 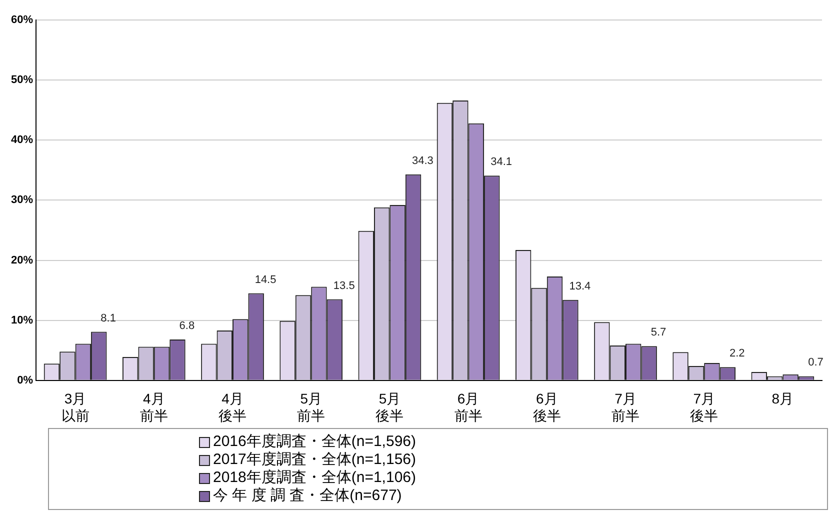 What do you see at coordinates (580, 286) in the screenshot?
I see `data-label: 13.4` at bounding box center [580, 286].